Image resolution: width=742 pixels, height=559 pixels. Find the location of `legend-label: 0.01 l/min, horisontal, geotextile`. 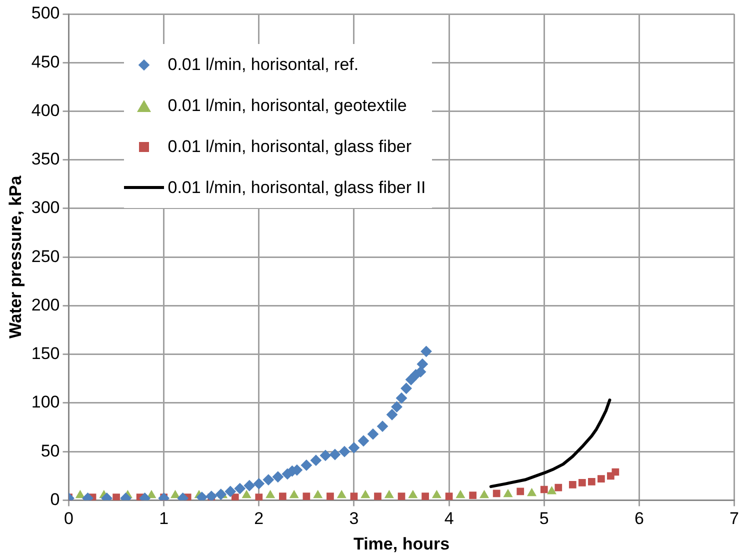

legend-label: 0.01 l/min, horisontal, geotextile is located at coordinates (287, 106).